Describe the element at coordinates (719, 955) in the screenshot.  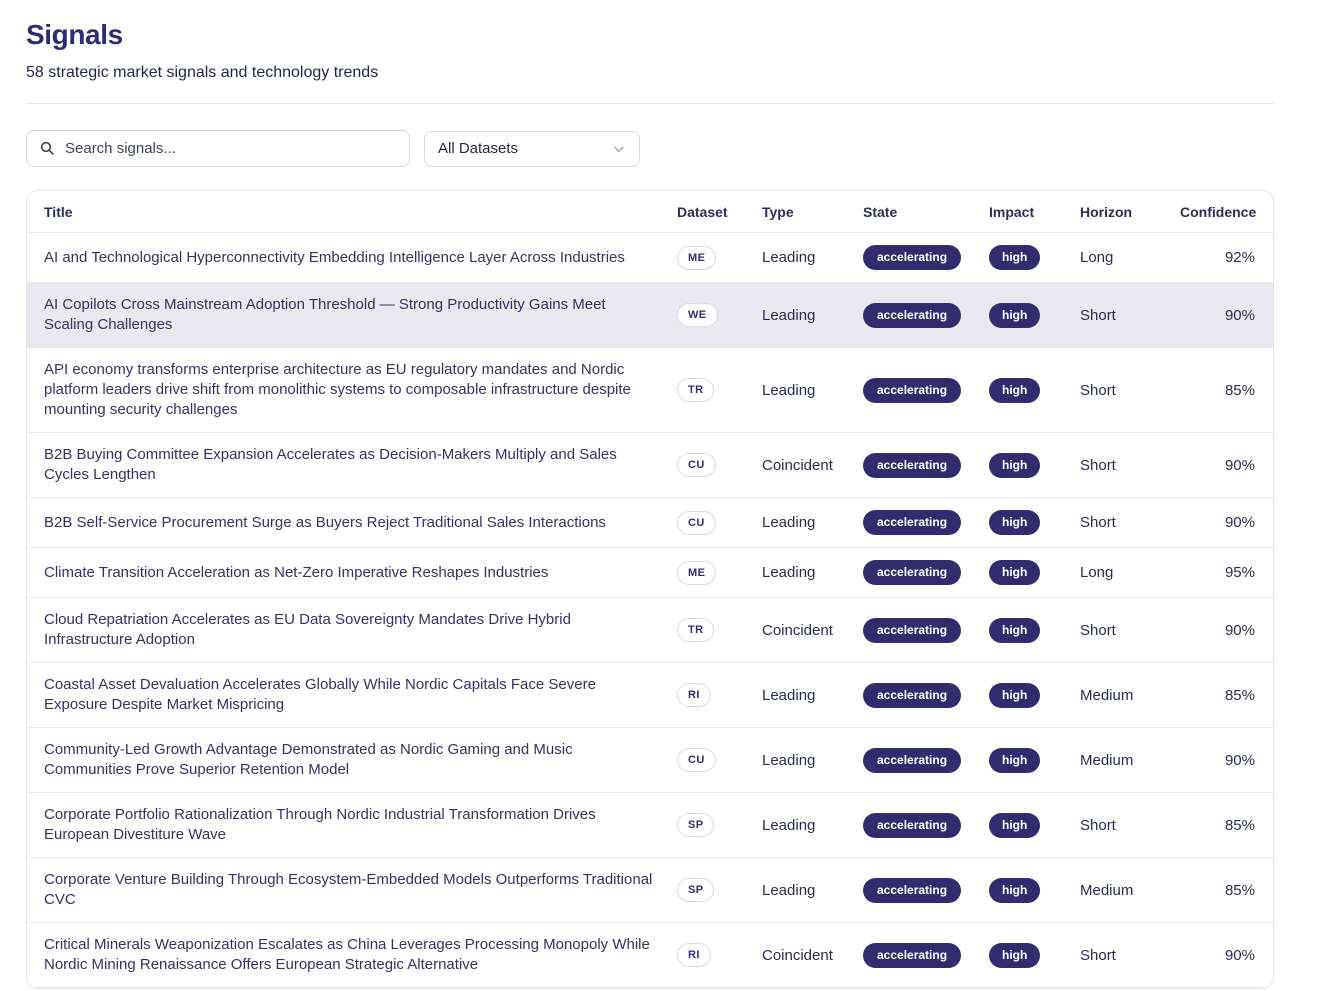
I see `dataset-cell: RI` at that location.